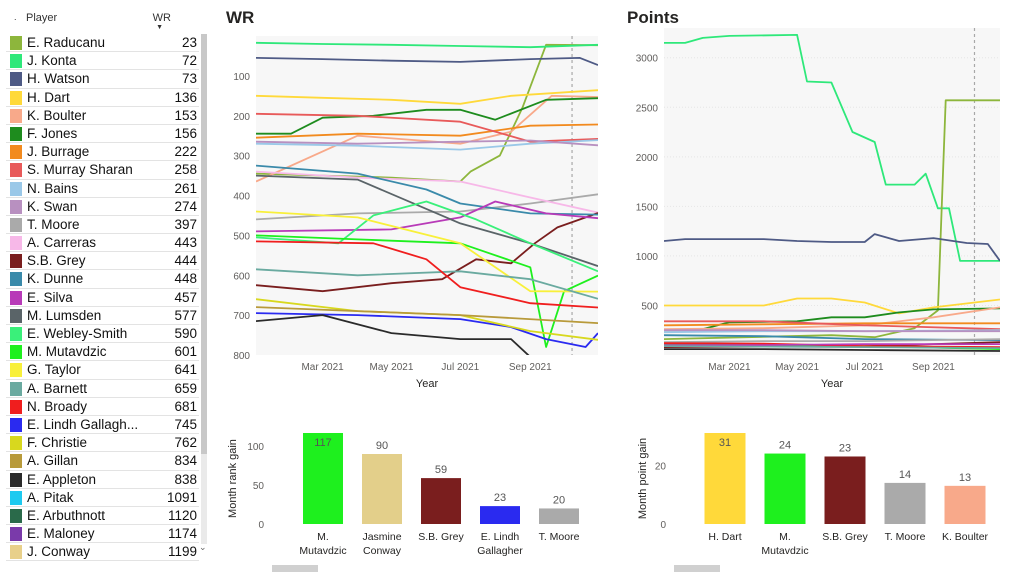 This screenshot has height=579, width=1024. What do you see at coordinates (53, 188) in the screenshot?
I see `player-name: N. Bains` at bounding box center [53, 188].